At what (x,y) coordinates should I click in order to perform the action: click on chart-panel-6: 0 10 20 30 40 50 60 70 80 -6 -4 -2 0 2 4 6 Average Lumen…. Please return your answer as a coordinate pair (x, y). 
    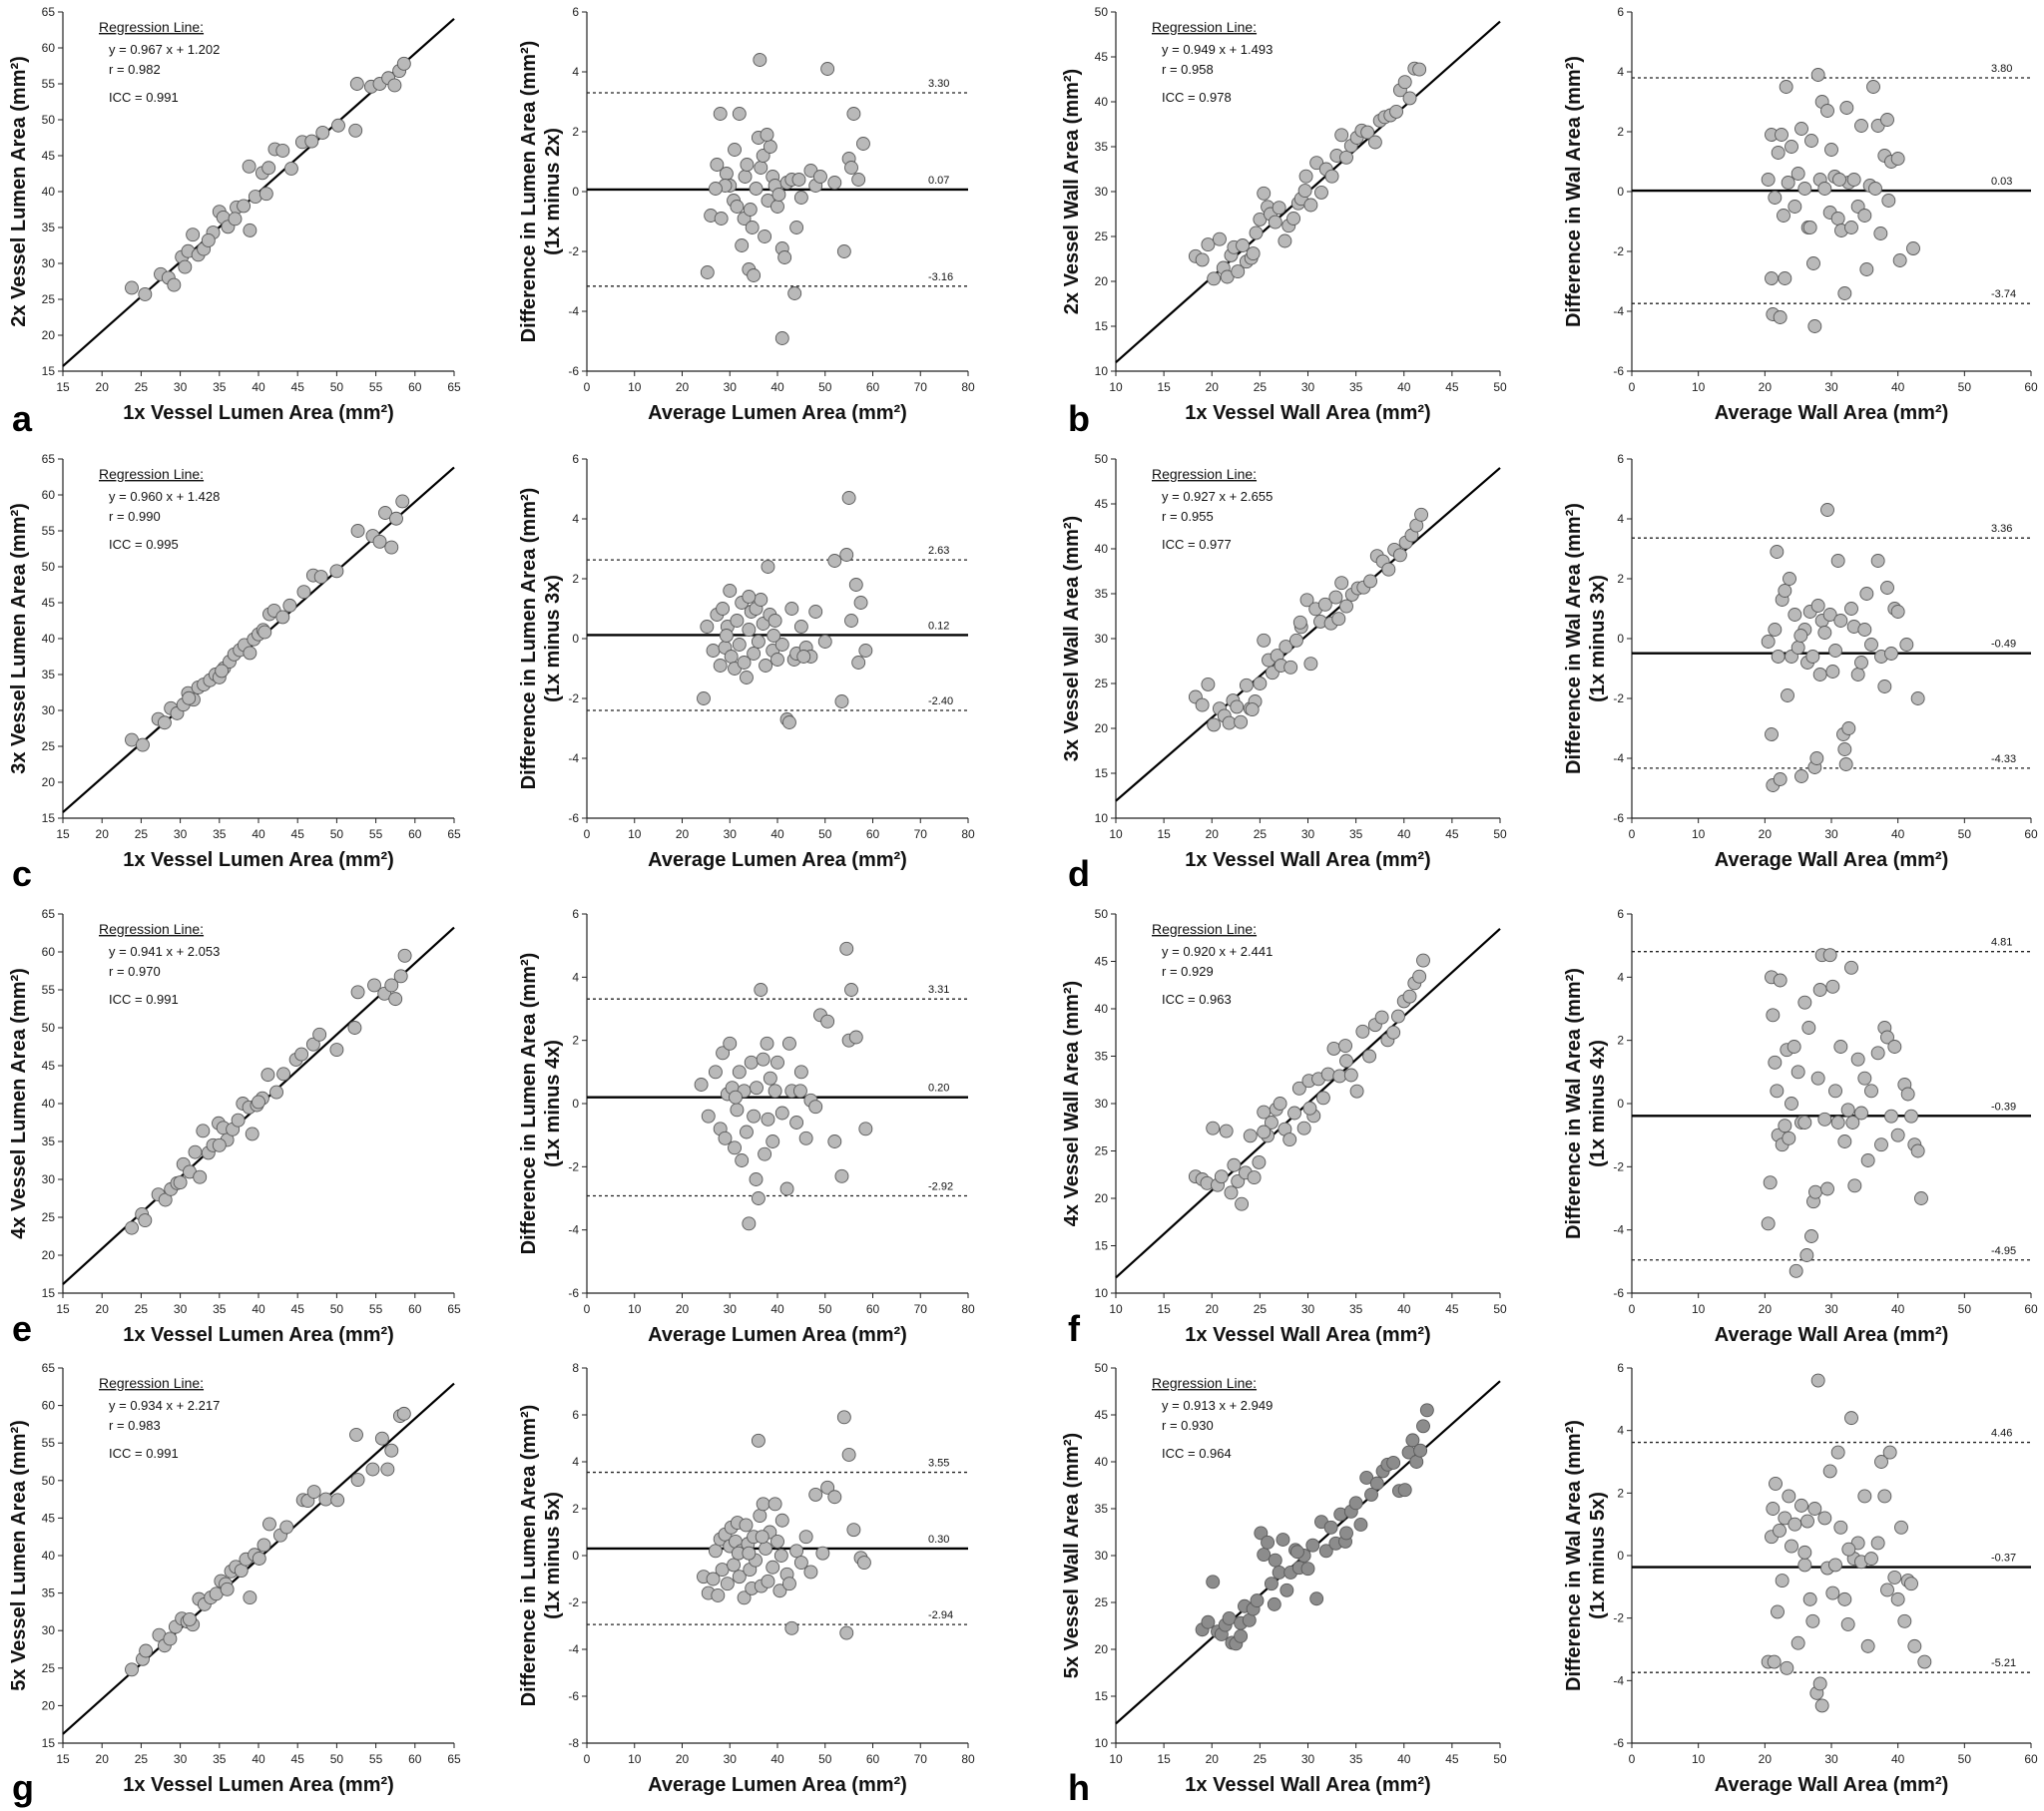
    Looking at the image, I should click on (746, 661).